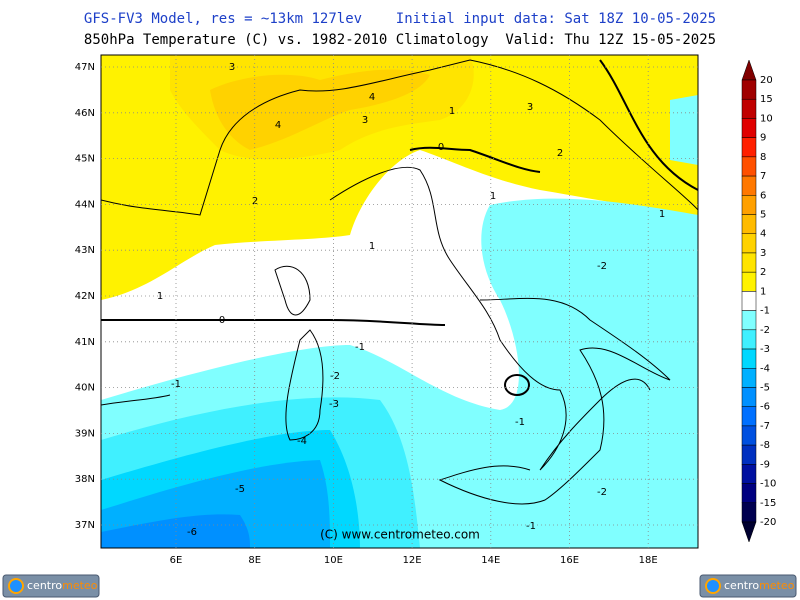 This screenshot has height=600, width=800. I want to click on colorbar-label: -3, so click(765, 349).